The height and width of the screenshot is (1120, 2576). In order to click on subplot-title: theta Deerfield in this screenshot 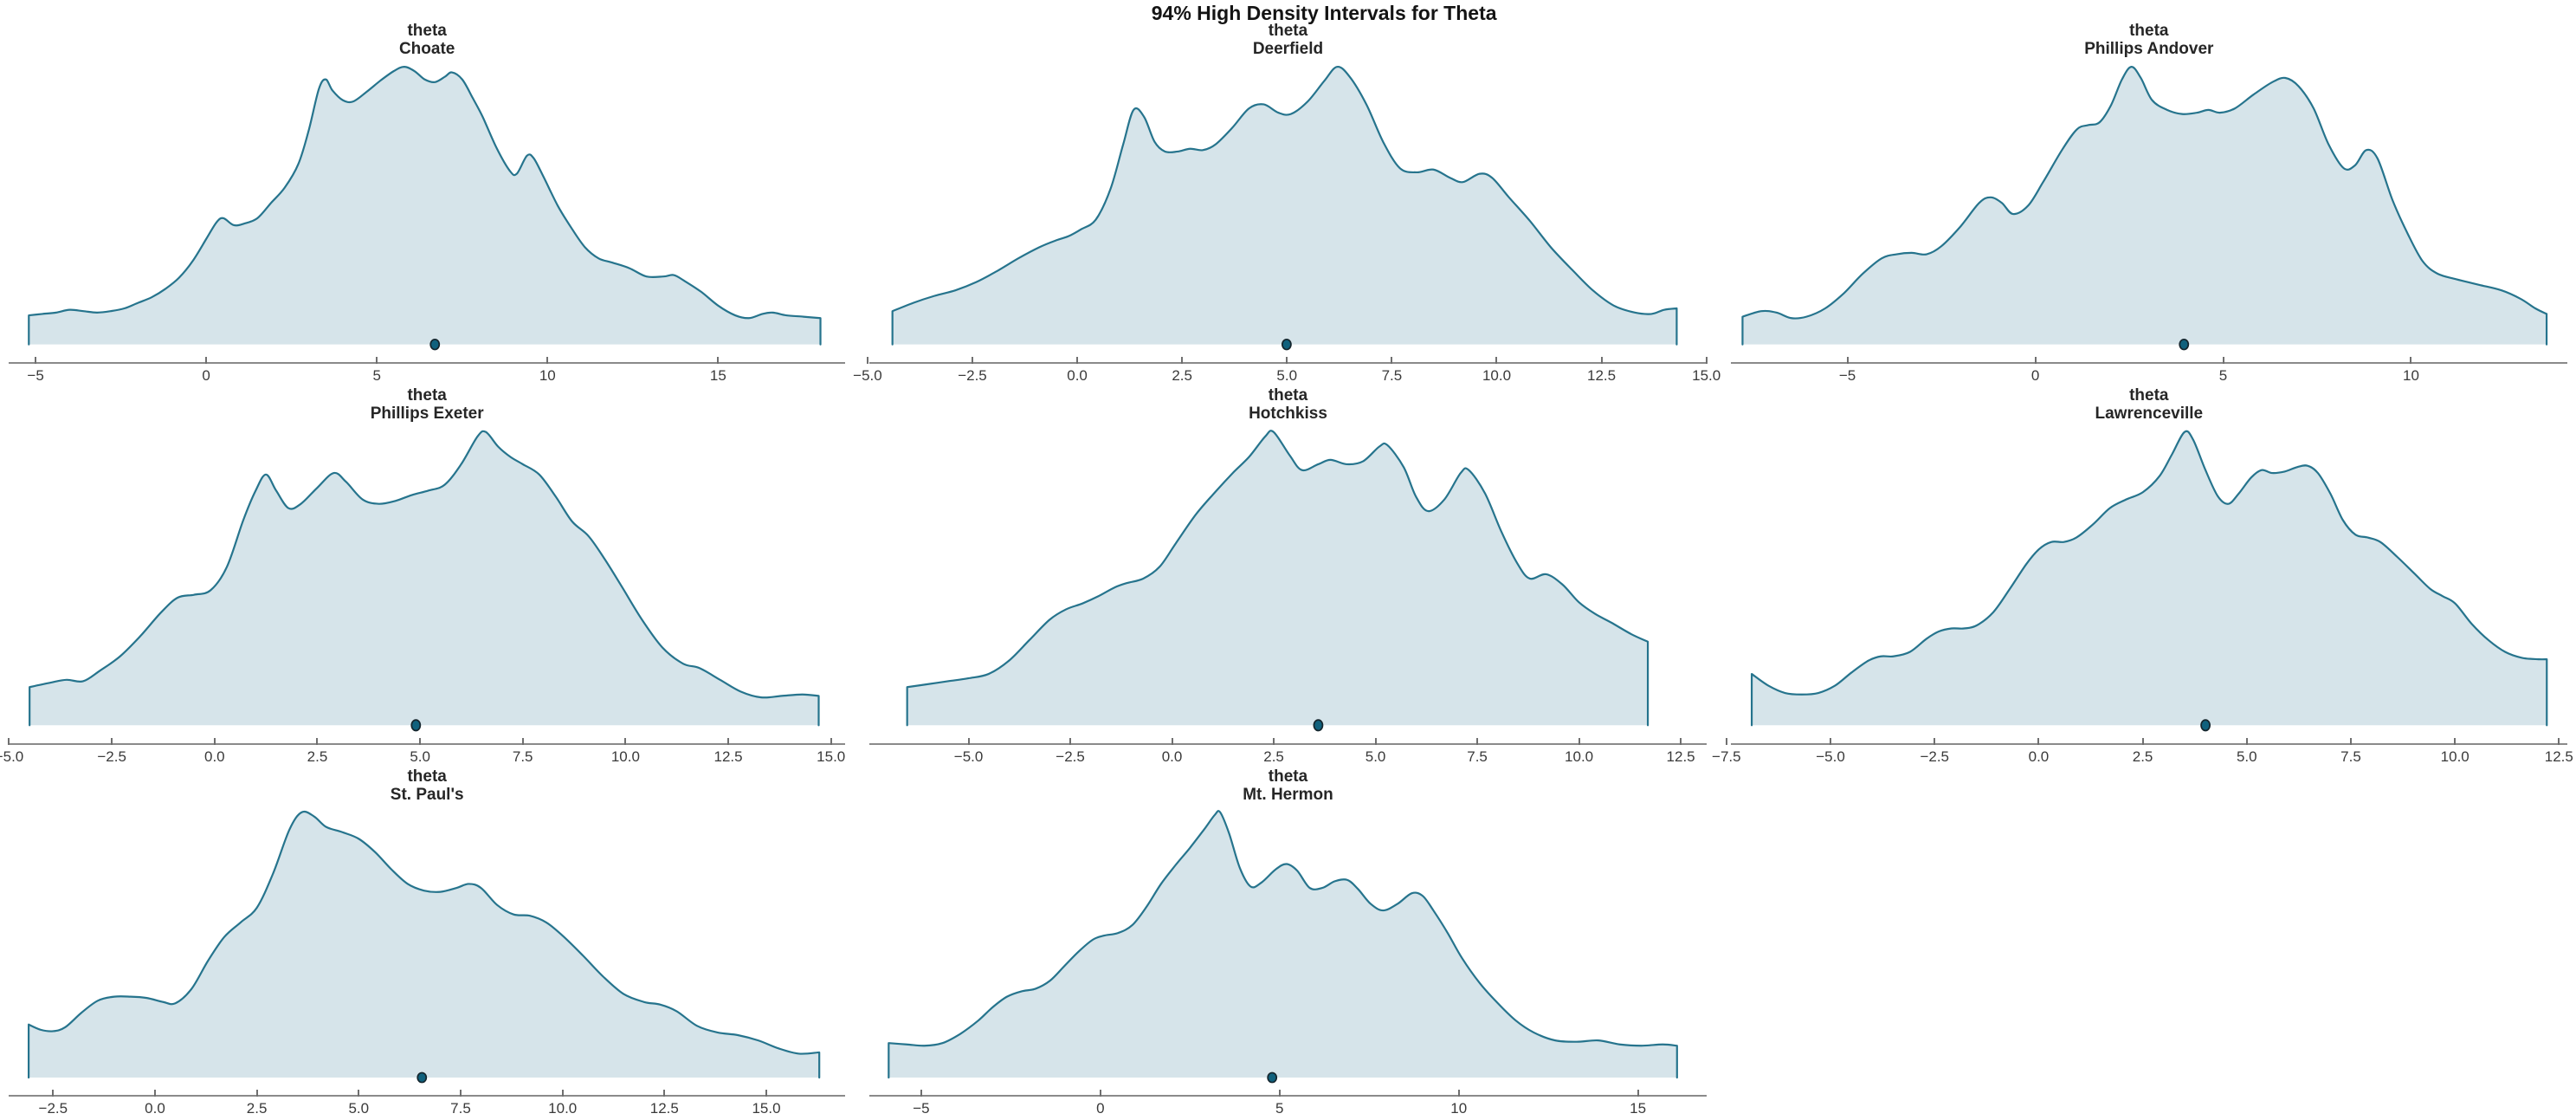, I will do `click(1287, 40)`.